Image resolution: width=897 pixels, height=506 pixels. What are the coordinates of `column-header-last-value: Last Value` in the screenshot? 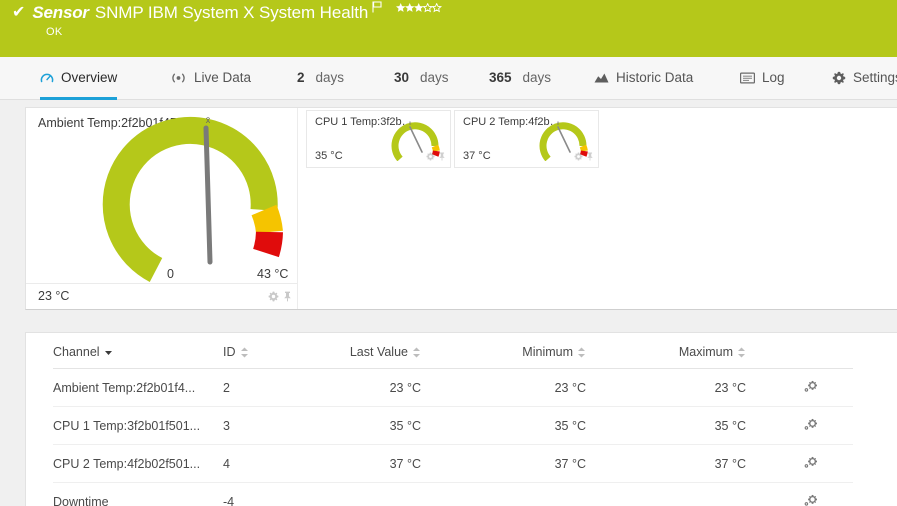 It's located at (373, 357).